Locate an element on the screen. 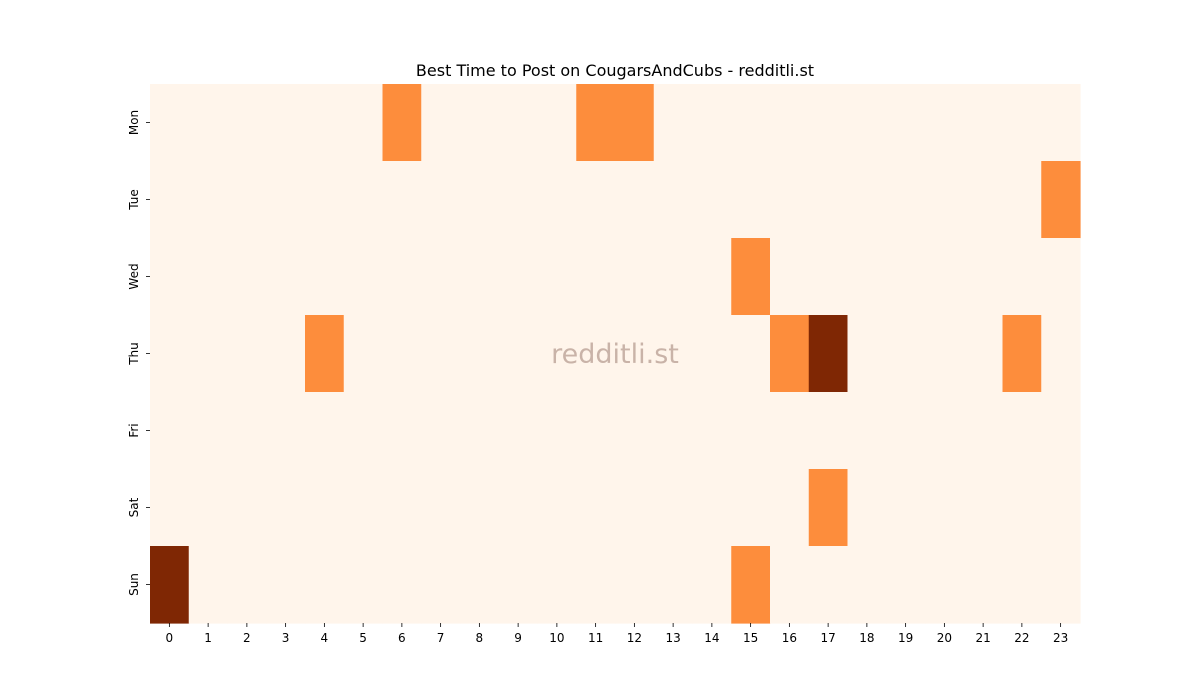 The image size is (1200, 700). x-tick-label: 10 is located at coordinates (556, 638).